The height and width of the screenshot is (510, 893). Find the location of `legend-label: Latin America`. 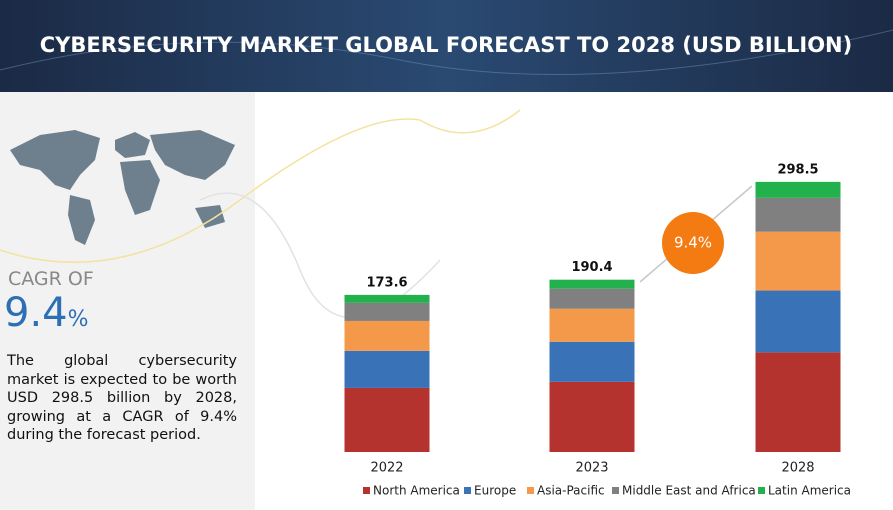

legend-label: Latin America is located at coordinates (809, 491).